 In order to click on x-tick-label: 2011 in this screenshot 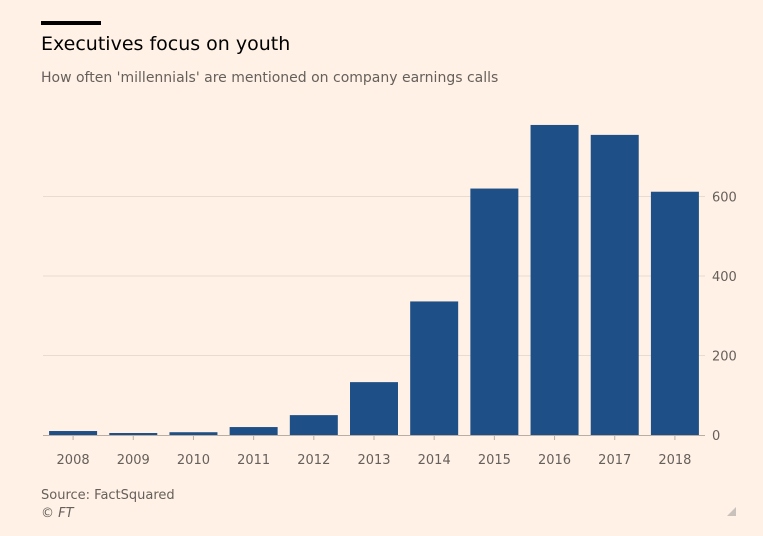, I will do `click(253, 460)`.